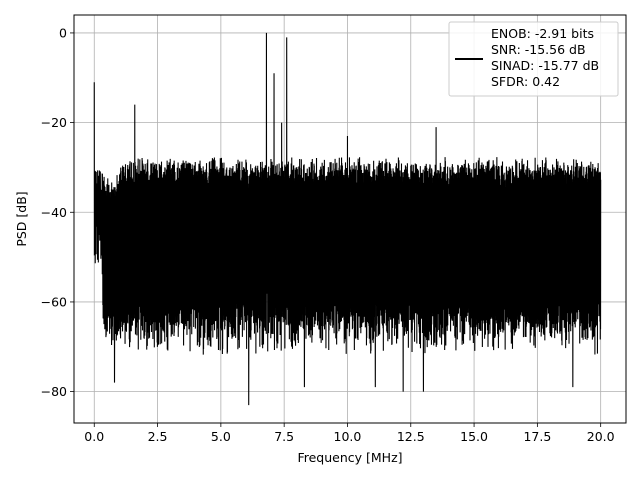 The image size is (640, 480). I want to click on x-tick-label: 20.0, so click(601, 436).